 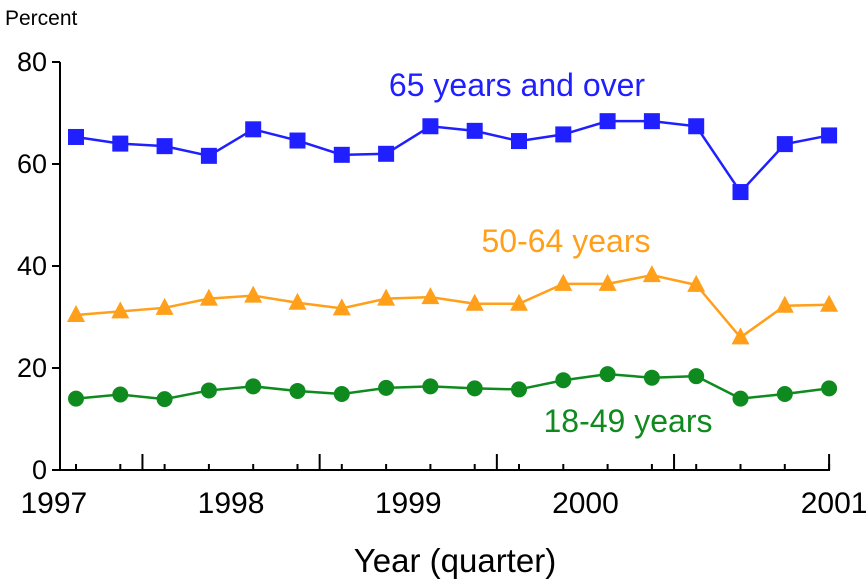 I want to click on x-tick-labels: 1997 1998 1999 2000 2001, so click(x=443, y=503).